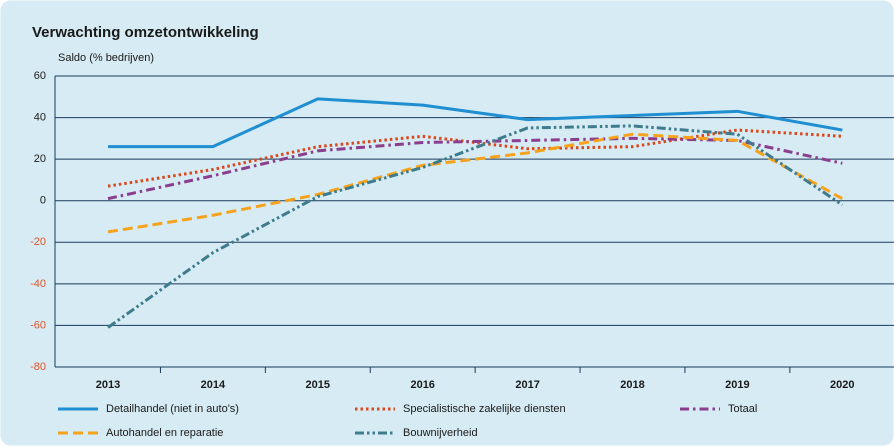 The height and width of the screenshot is (446, 894). I want to click on x-tick-label: 2020, so click(842, 385).